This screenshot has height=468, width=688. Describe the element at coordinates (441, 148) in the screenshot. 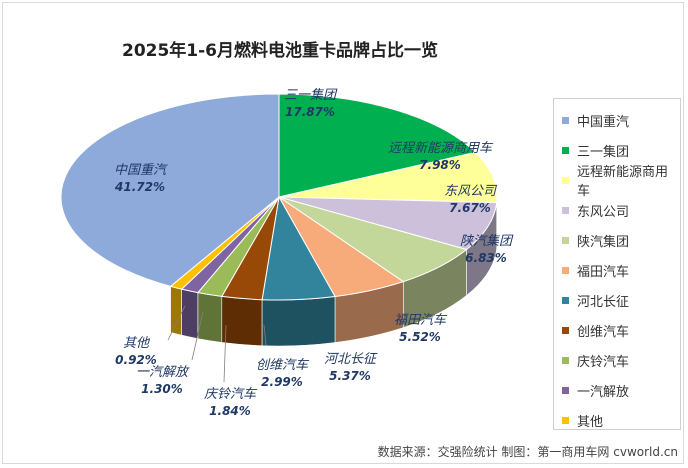

I see `slice-label-2: 远程新能源商用车` at that location.